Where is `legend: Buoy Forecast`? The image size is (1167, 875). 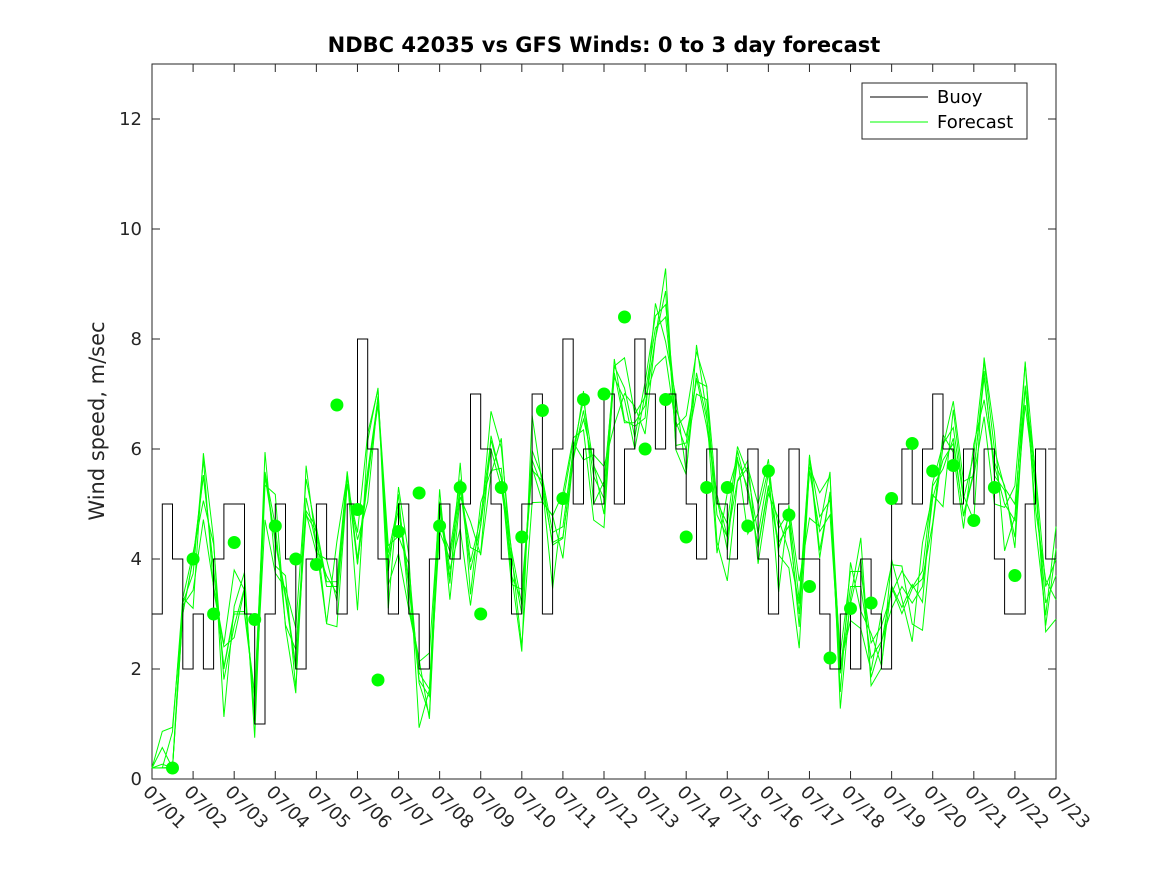 legend: Buoy Forecast is located at coordinates (944, 111).